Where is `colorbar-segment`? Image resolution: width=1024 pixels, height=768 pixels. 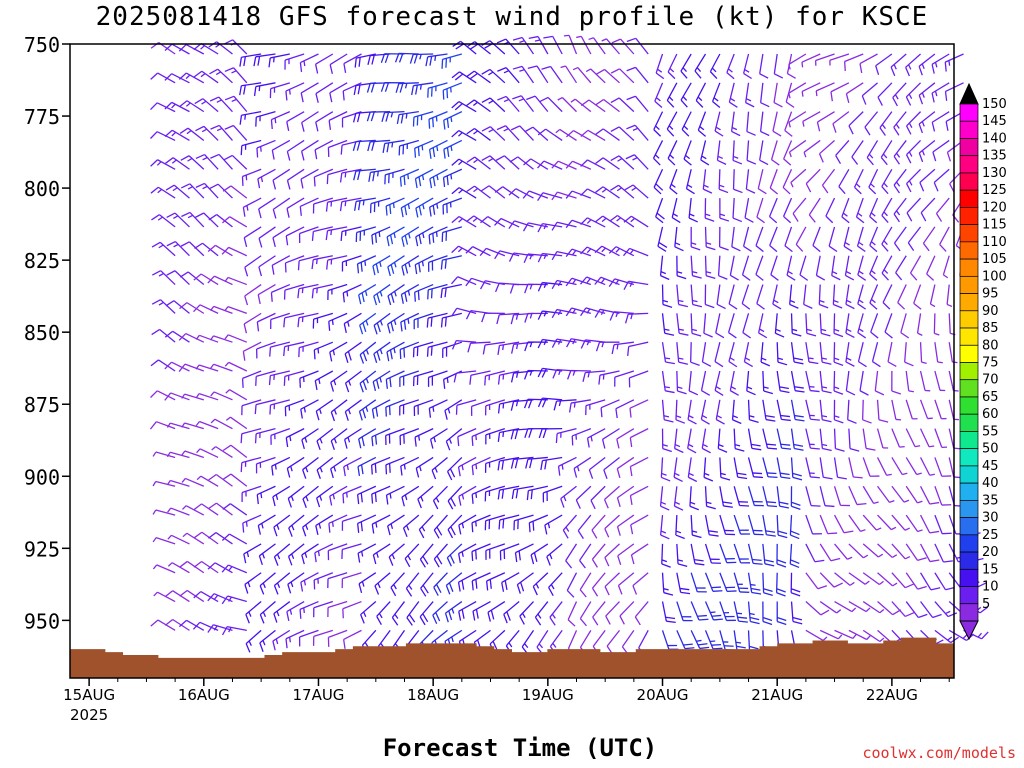 colorbar-segment is located at coordinates (969, 336).